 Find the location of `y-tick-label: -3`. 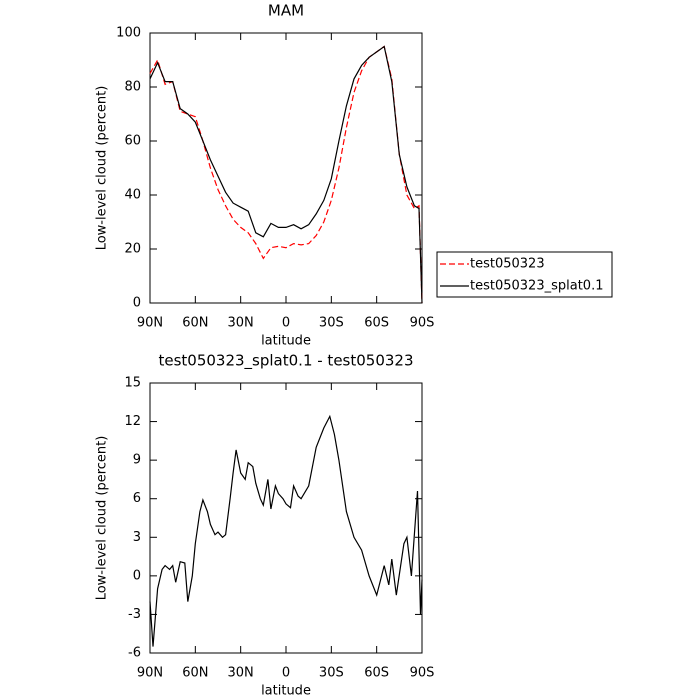

y-tick-label: -3 is located at coordinates (134, 614).